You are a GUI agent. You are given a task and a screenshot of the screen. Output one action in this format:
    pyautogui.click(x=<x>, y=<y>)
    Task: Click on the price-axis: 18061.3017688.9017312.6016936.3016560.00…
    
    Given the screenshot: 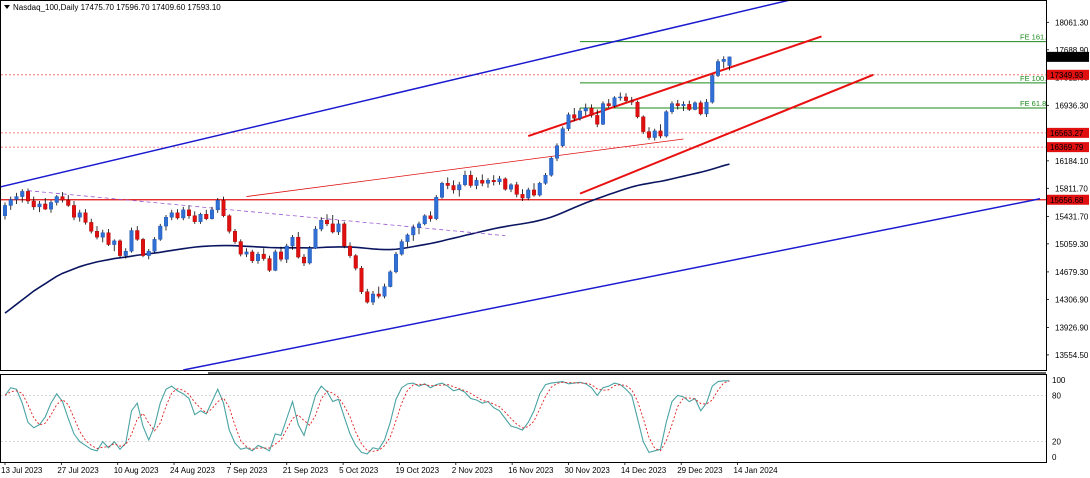 What is the action you would take?
    pyautogui.click(x=1067, y=189)
    